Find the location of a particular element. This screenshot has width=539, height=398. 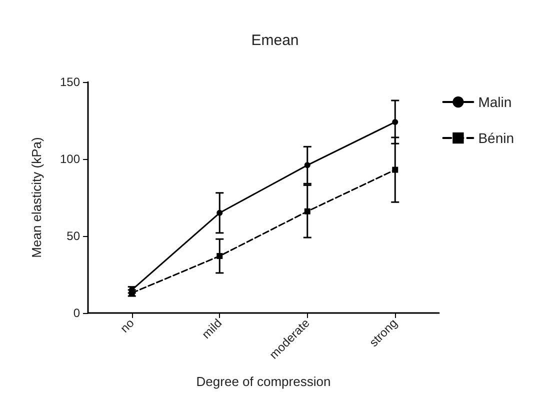

legend-label: Bénin is located at coordinates (496, 138).